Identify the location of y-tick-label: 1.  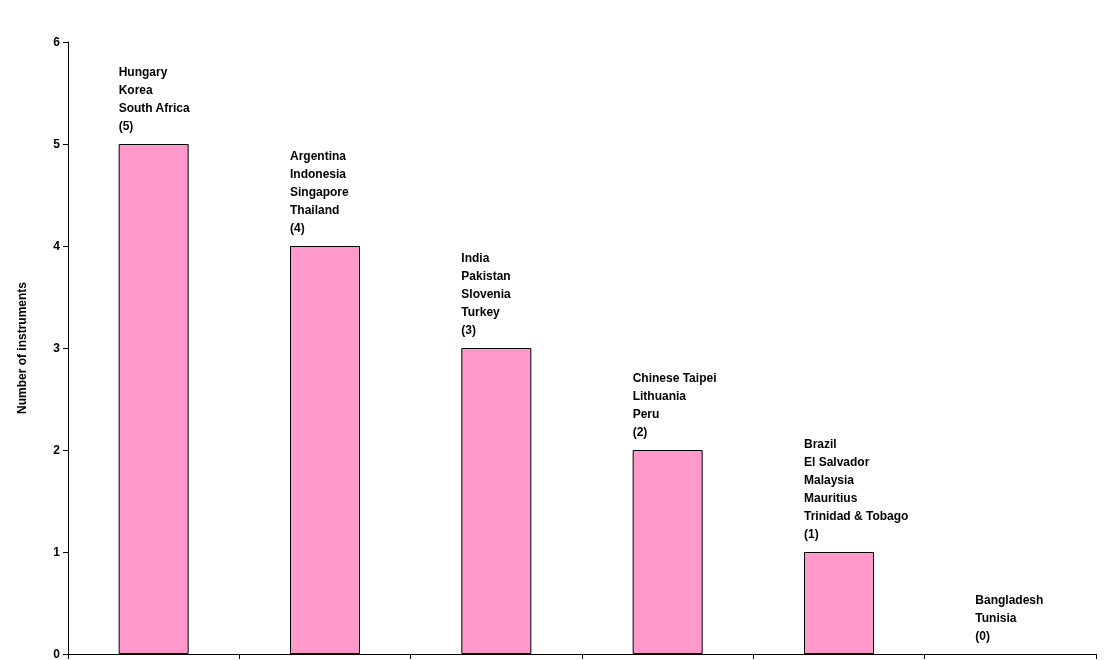
(57, 552).